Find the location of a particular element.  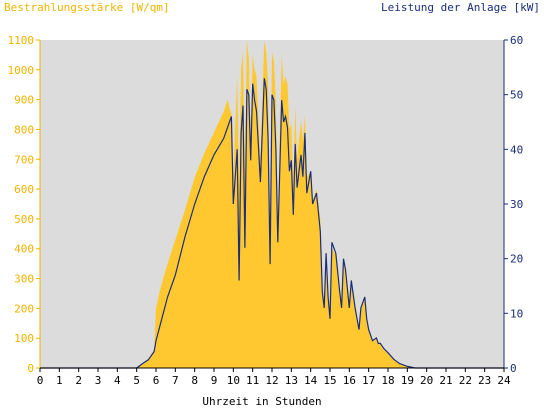

left-tick-label: 1100 is located at coordinates (21, 40).